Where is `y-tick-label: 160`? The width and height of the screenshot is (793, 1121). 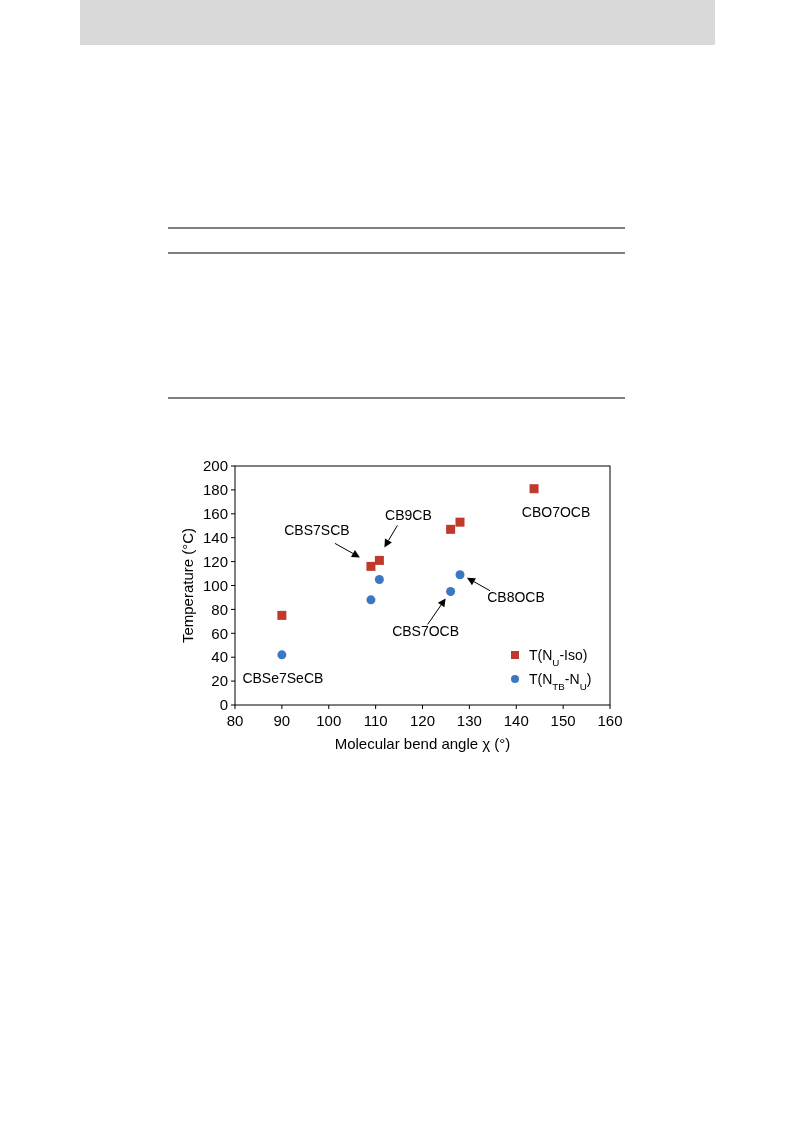
y-tick-label: 160 is located at coordinates (215, 514).